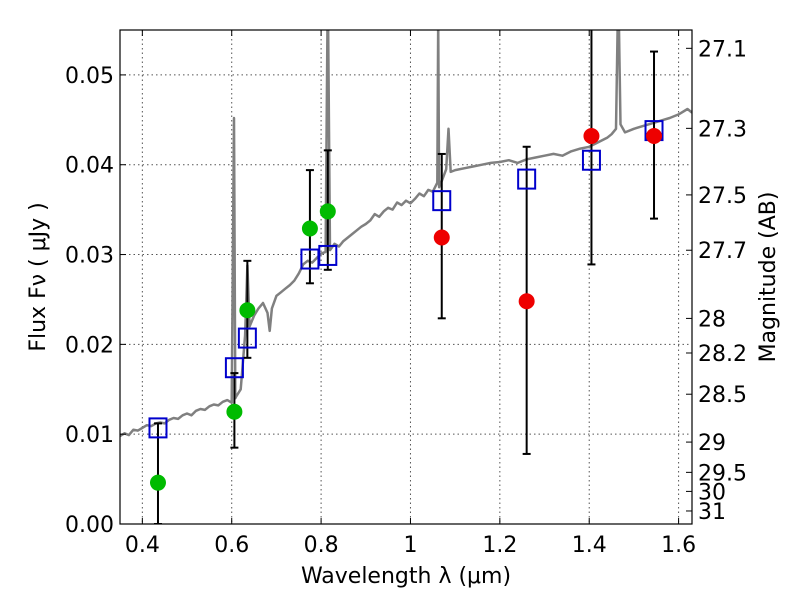  Describe the element at coordinates (89, 345) in the screenshot. I see `y-tick-label: 0.02` at that location.